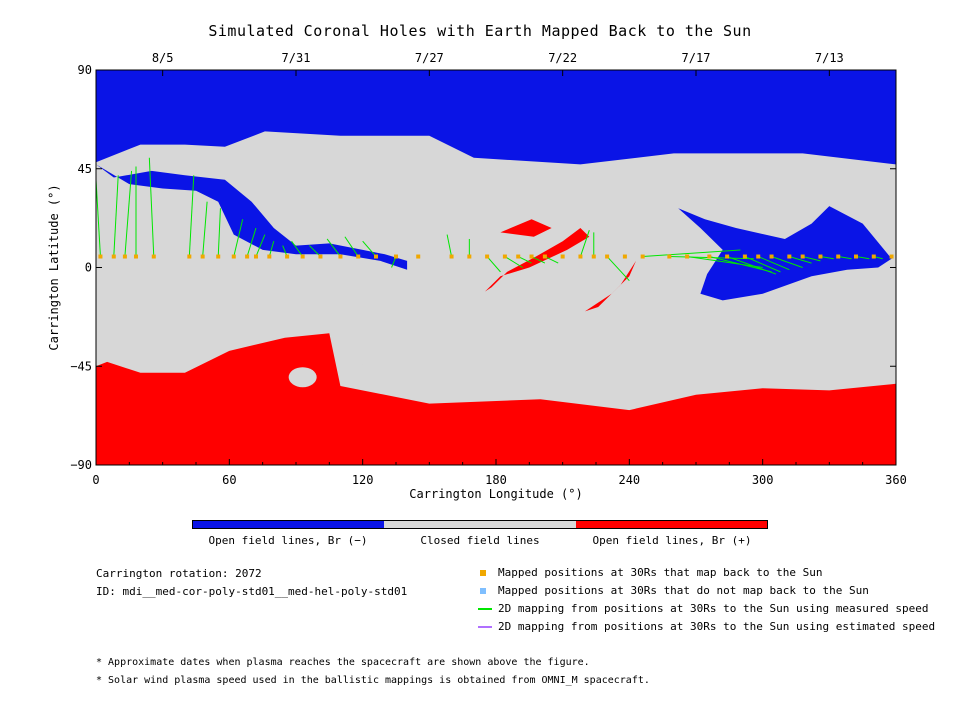 The height and width of the screenshot is (720, 960). What do you see at coordinates (85, 169) in the screenshot?
I see `y-tick-label-45: 45` at bounding box center [85, 169].